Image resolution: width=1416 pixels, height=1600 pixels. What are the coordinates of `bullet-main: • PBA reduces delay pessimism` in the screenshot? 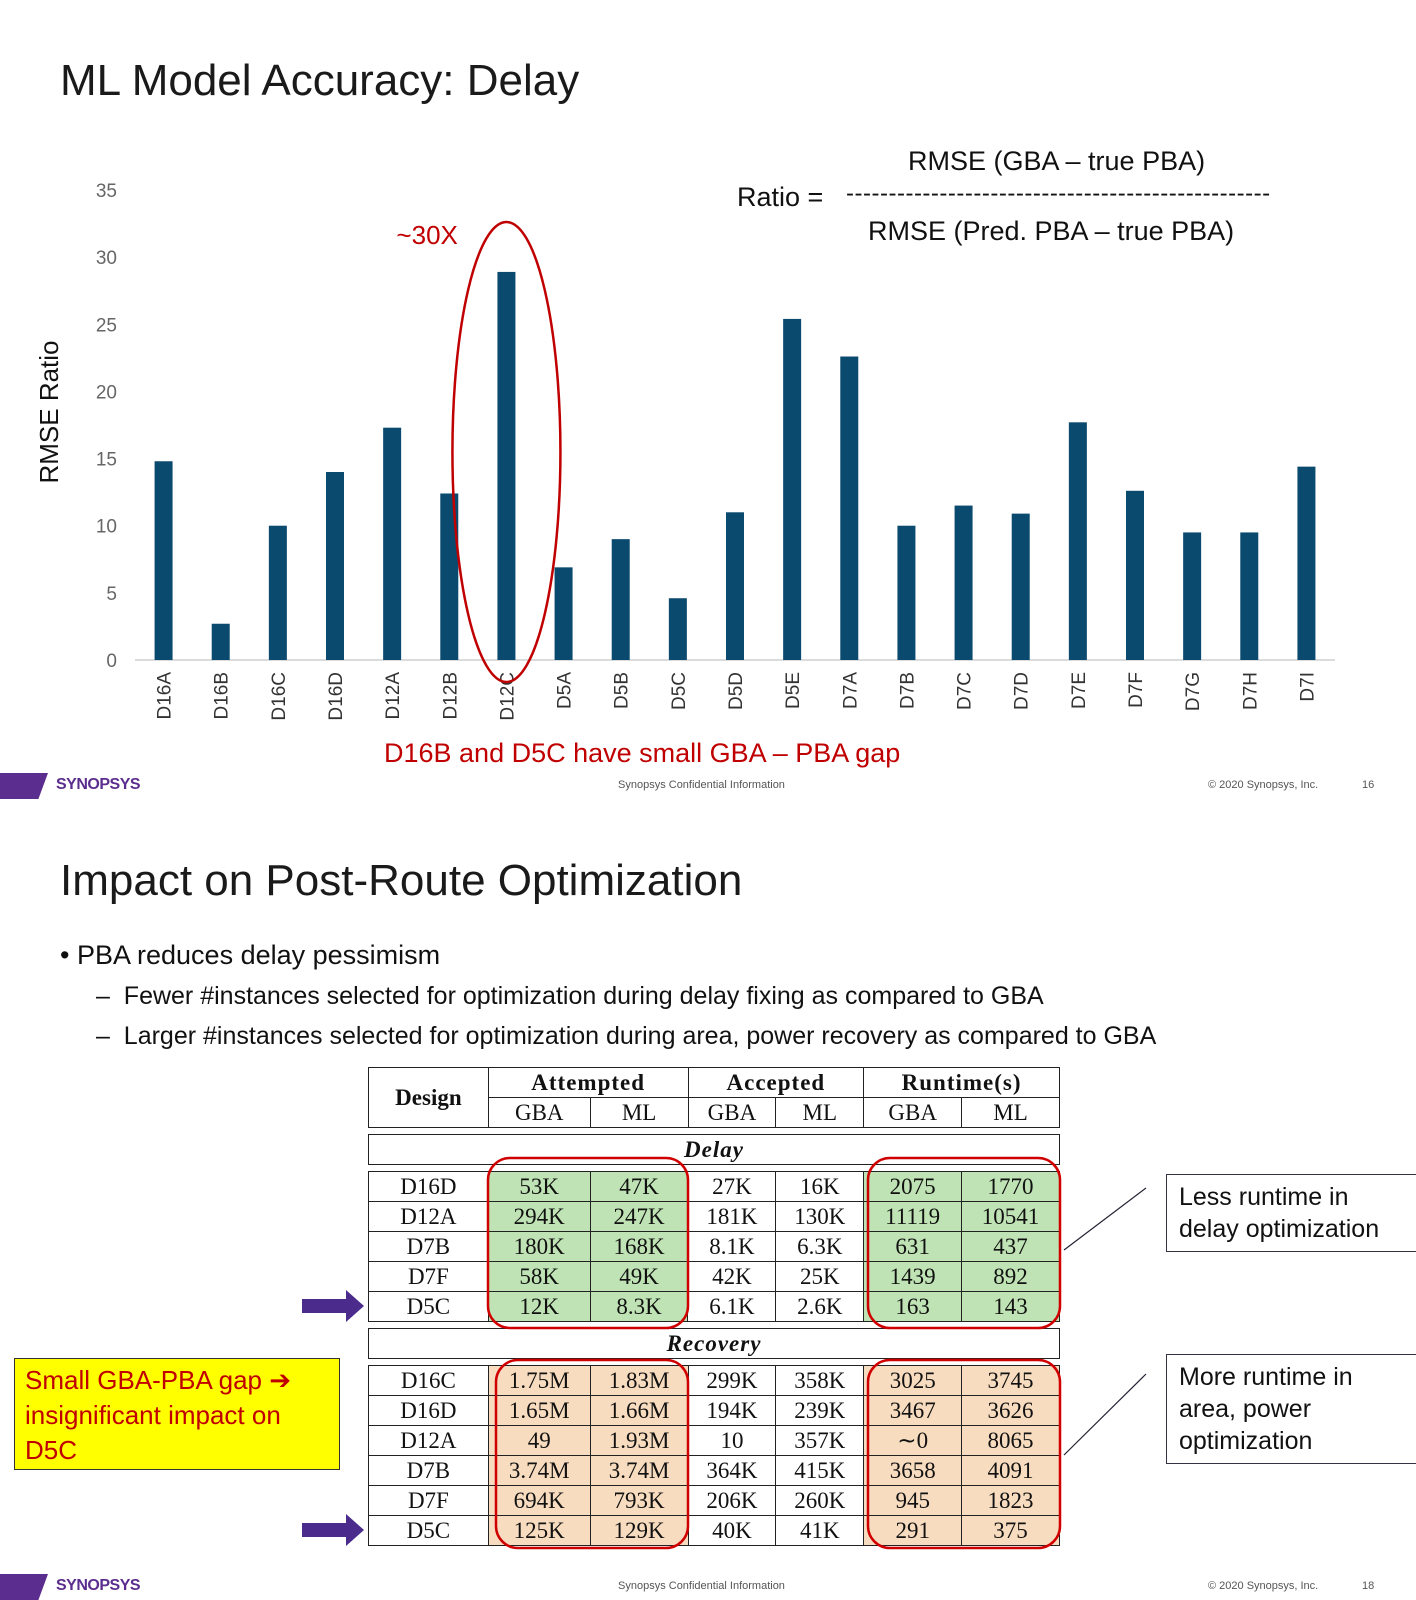 It's located at (250, 955).